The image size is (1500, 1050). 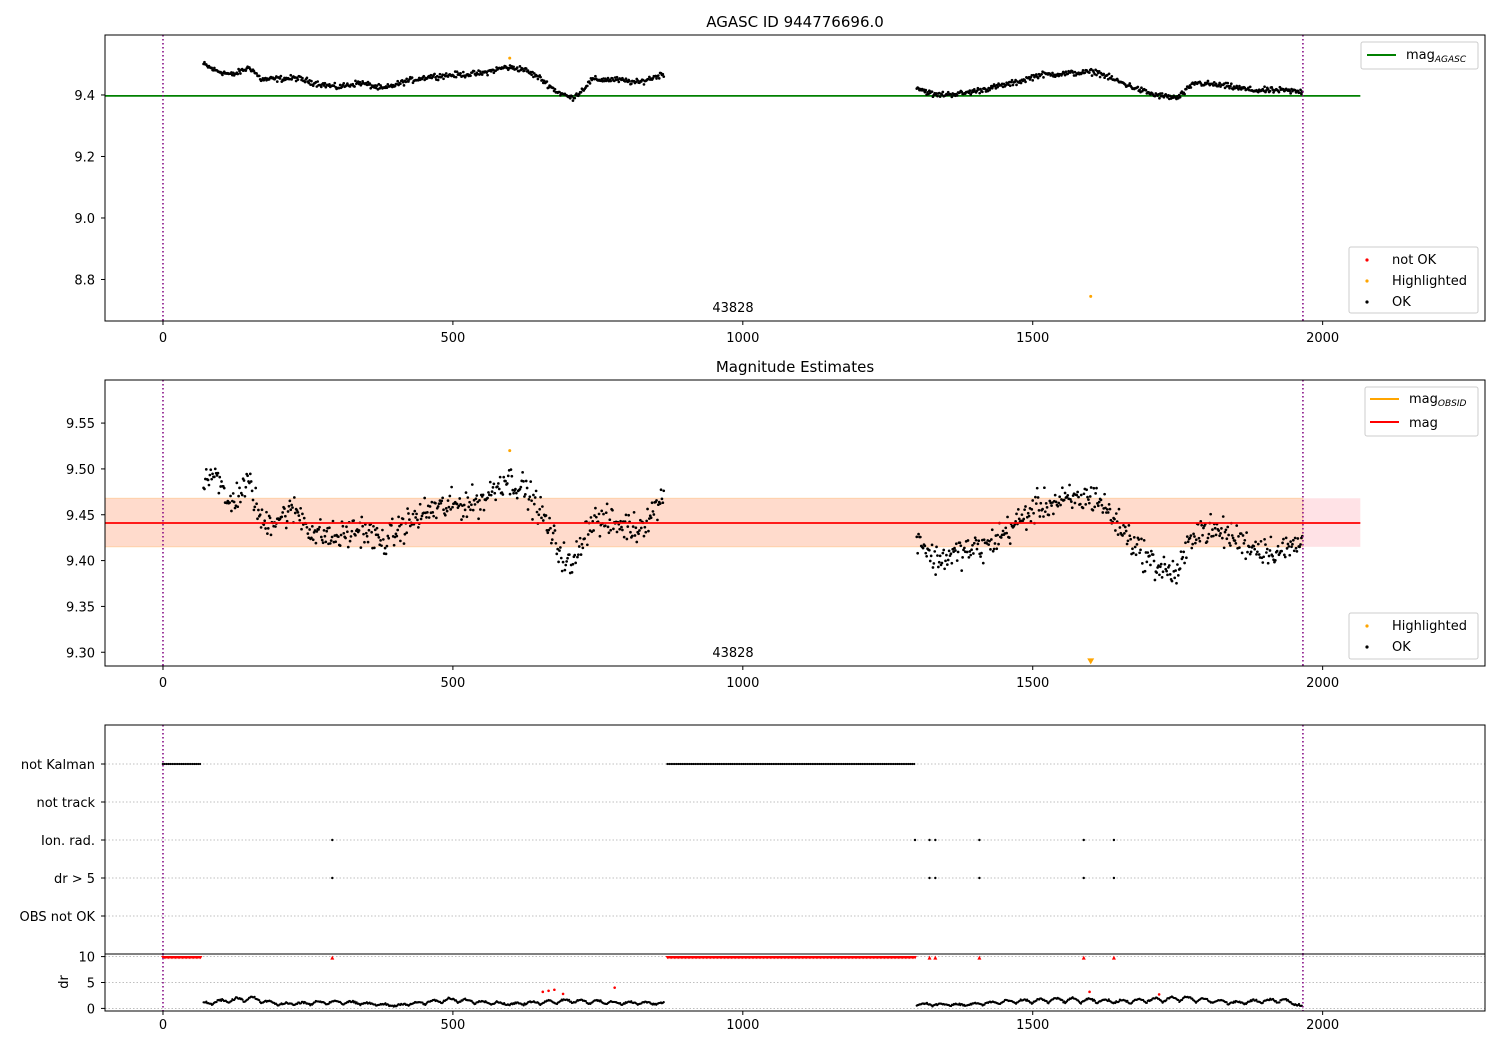 What do you see at coordinates (1083, 957) in the screenshot?
I see `dr-capped-marker` at bounding box center [1083, 957].